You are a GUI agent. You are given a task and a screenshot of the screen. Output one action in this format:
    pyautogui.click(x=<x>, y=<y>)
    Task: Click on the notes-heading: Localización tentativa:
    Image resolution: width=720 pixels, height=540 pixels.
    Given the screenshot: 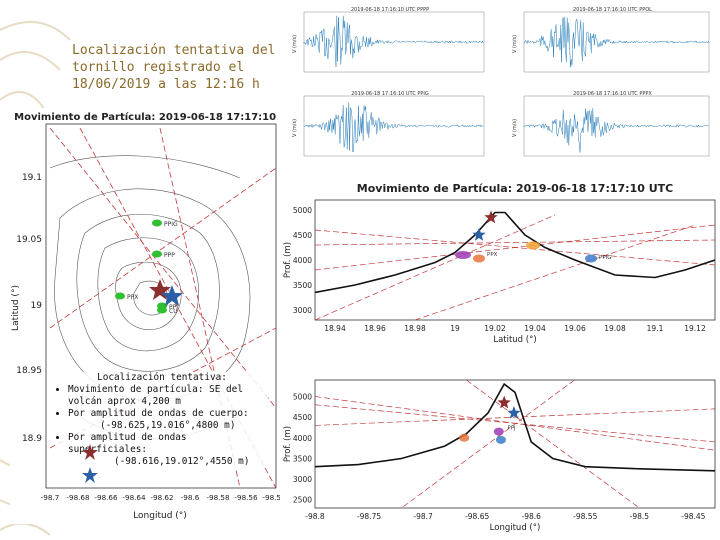 What is the action you would take?
    pyautogui.click(x=162, y=377)
    